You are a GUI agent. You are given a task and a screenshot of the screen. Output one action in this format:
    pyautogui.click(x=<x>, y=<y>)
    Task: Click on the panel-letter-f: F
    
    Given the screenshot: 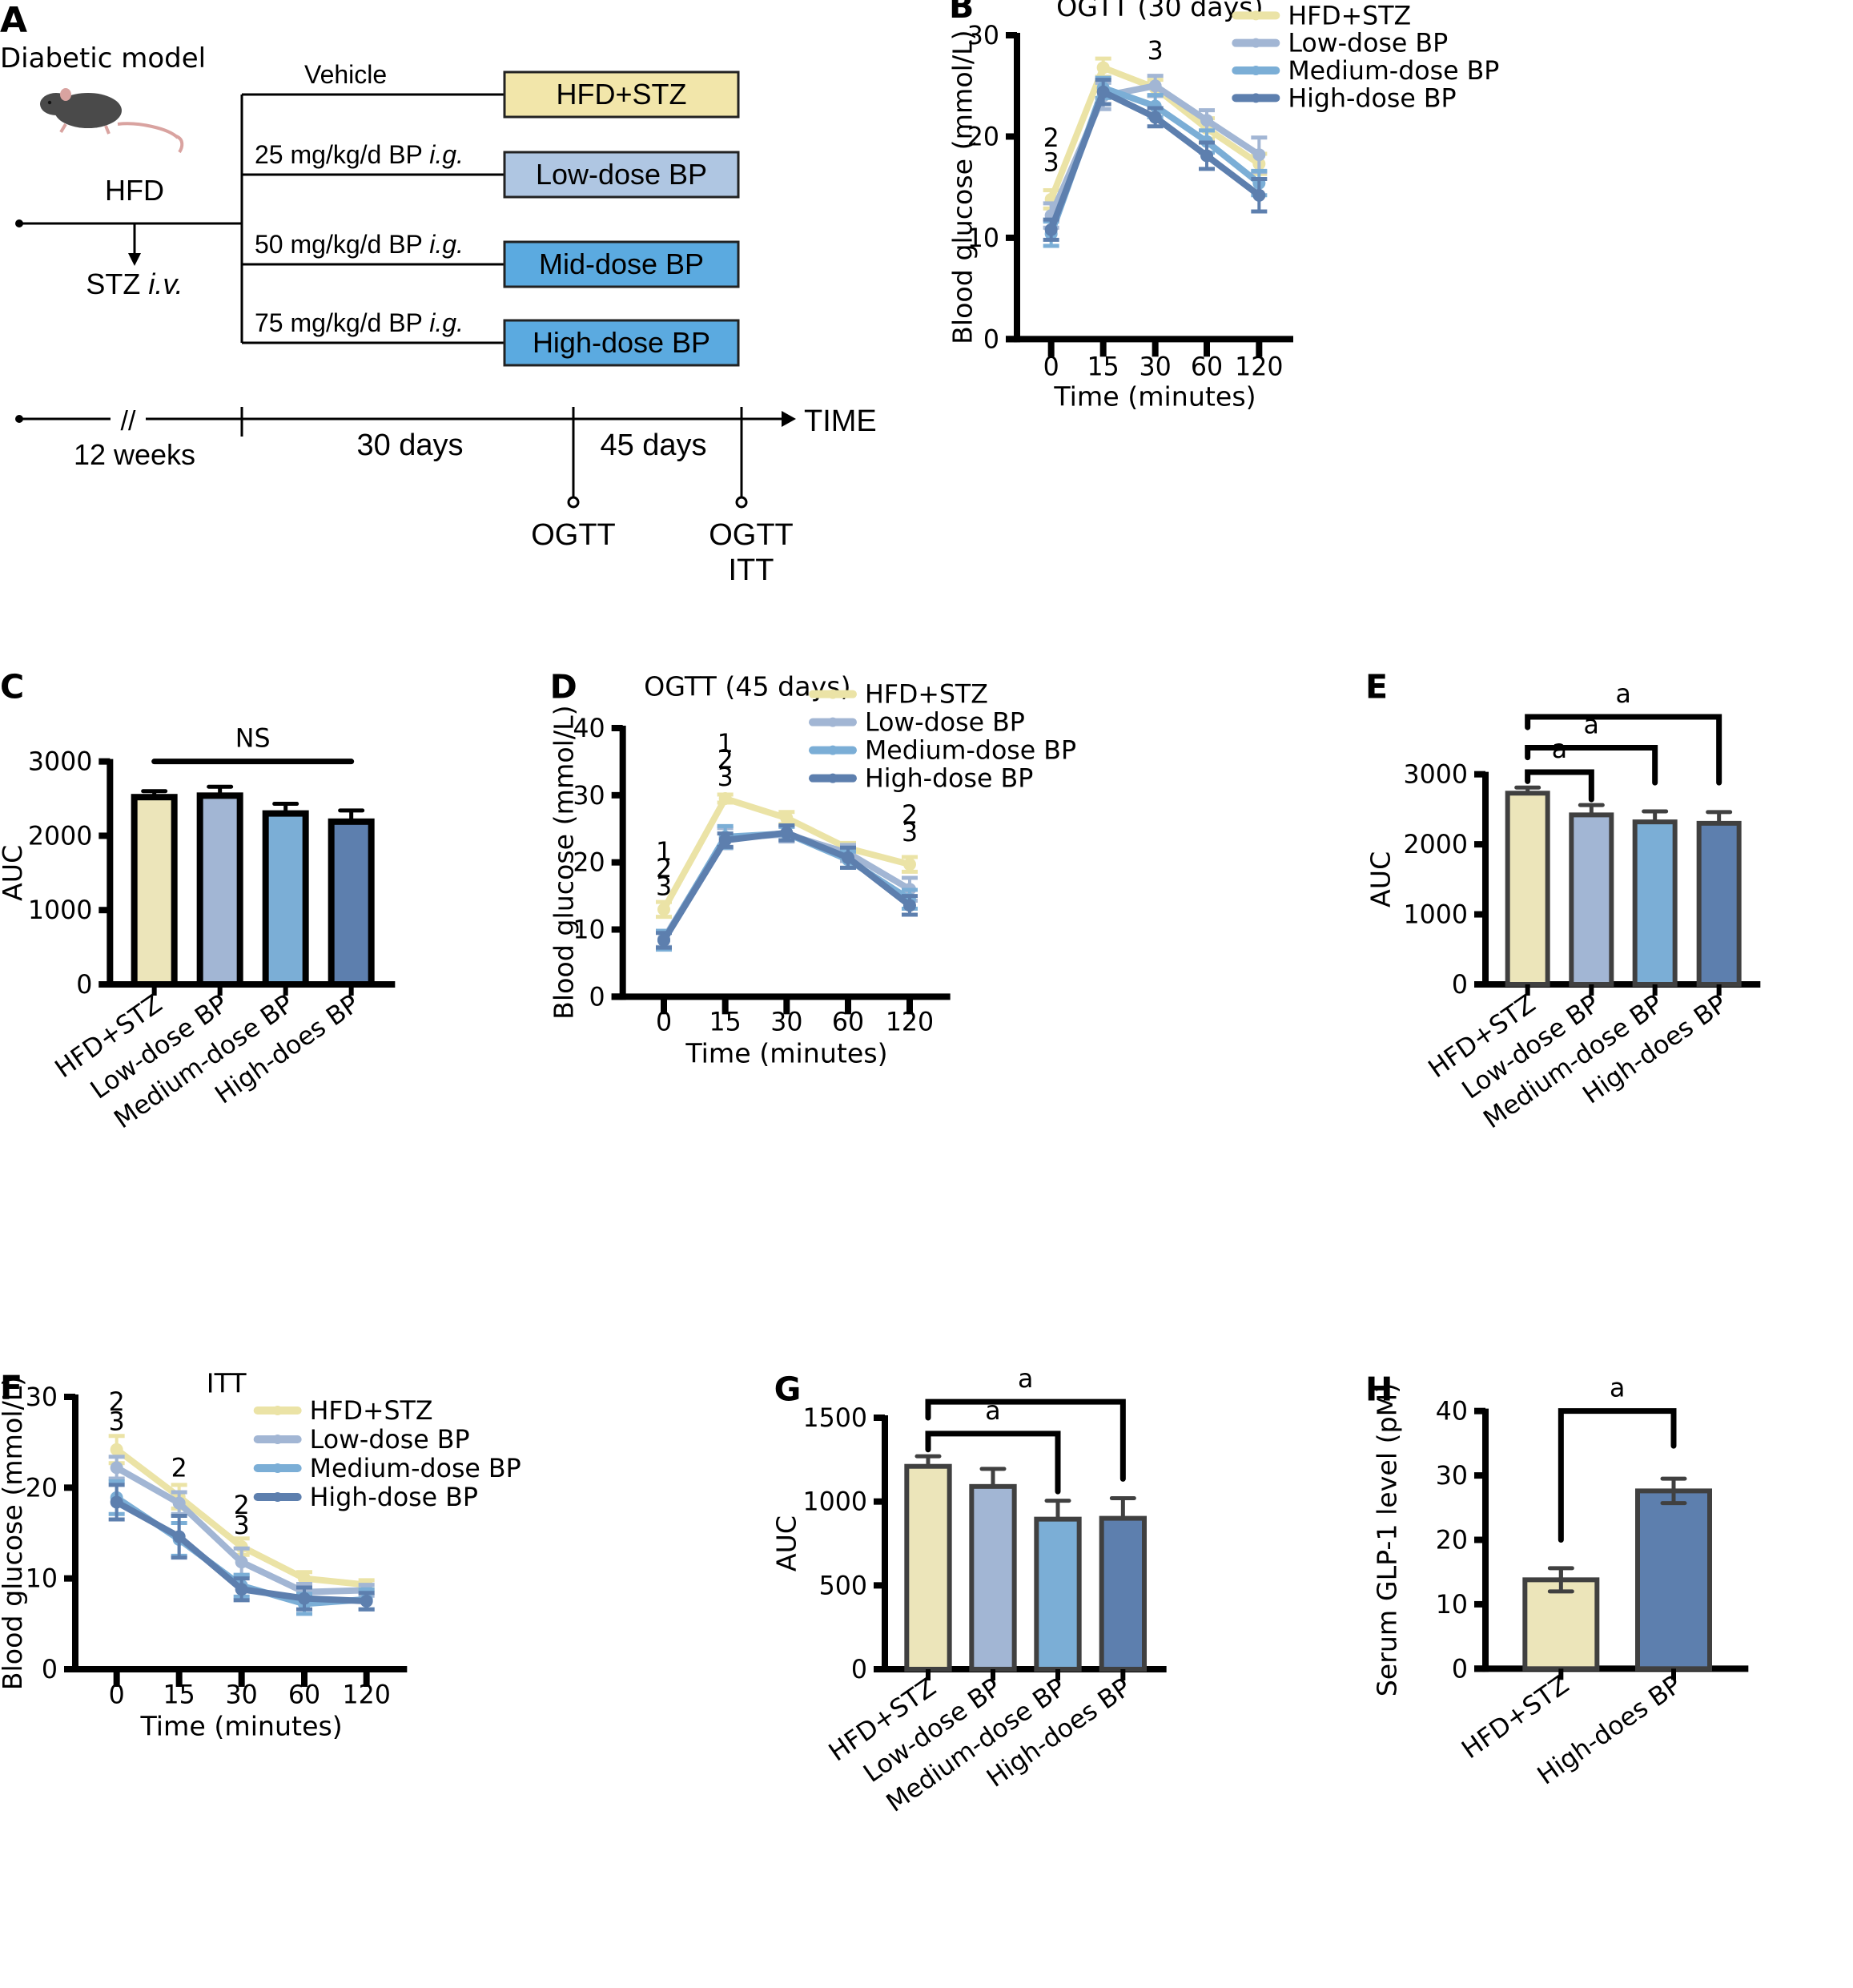 What is the action you would take?
    pyautogui.click(x=11, y=1388)
    